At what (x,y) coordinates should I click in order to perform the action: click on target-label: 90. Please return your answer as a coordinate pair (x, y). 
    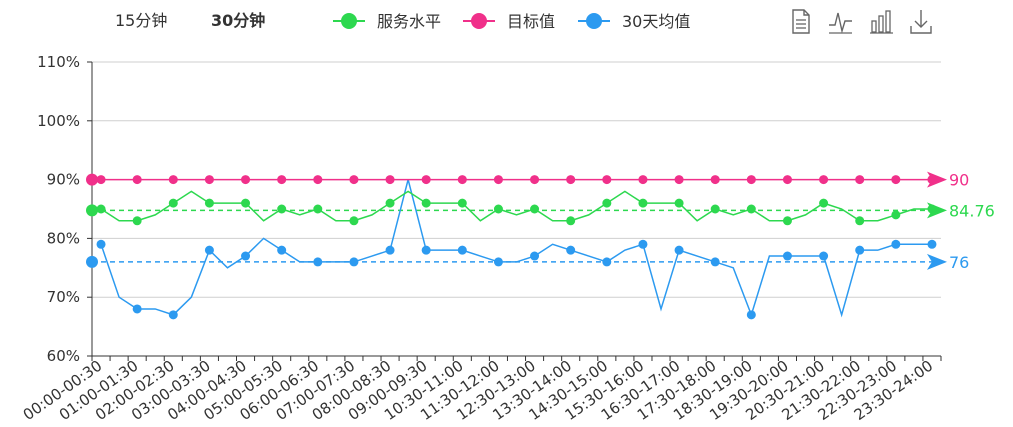
    Looking at the image, I should click on (959, 180).